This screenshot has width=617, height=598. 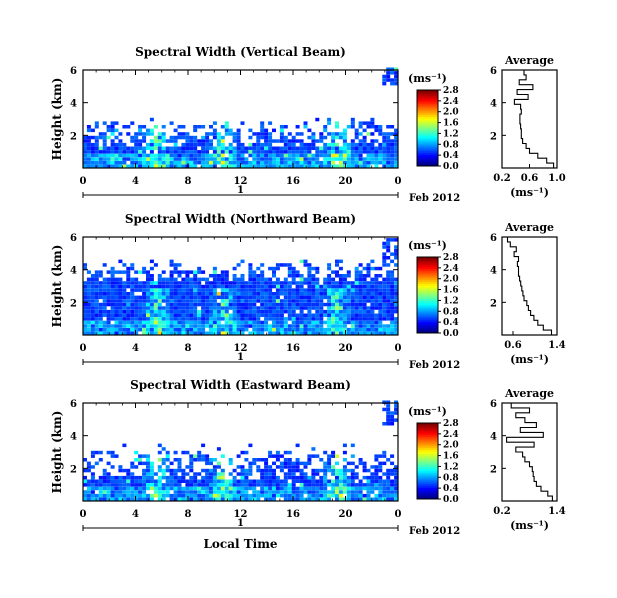 I want to click on colorbar-tick-label: 2.0, so click(x=451, y=113).